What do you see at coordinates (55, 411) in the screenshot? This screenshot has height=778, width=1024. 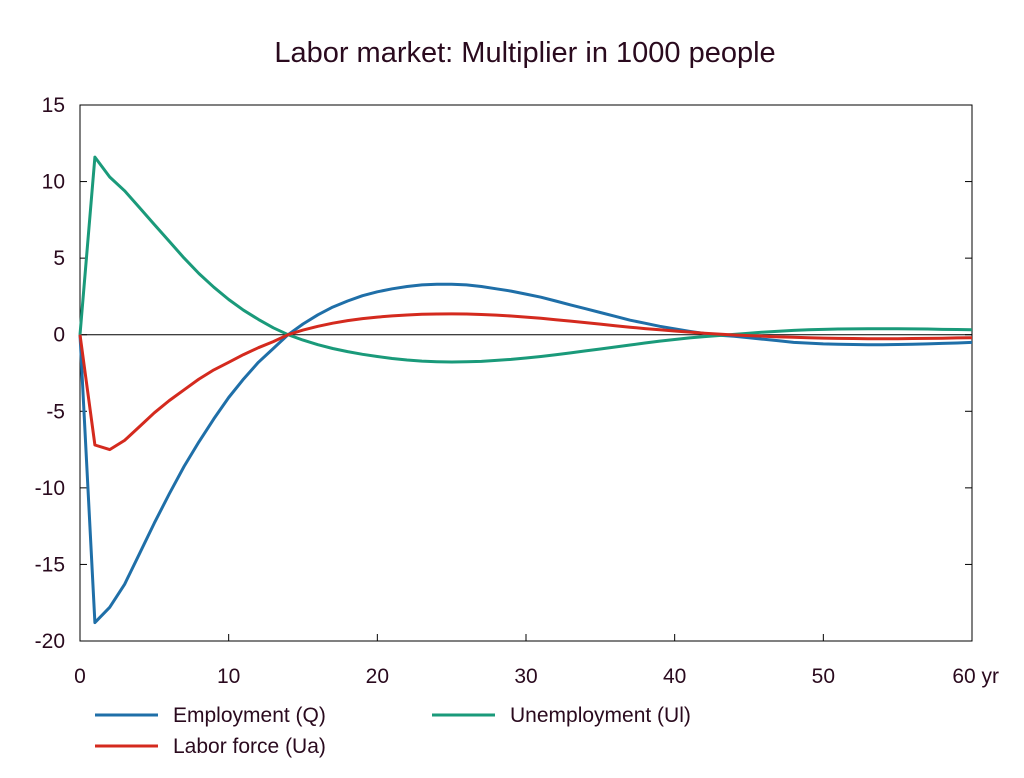 I see `y-tick-label: -5` at bounding box center [55, 411].